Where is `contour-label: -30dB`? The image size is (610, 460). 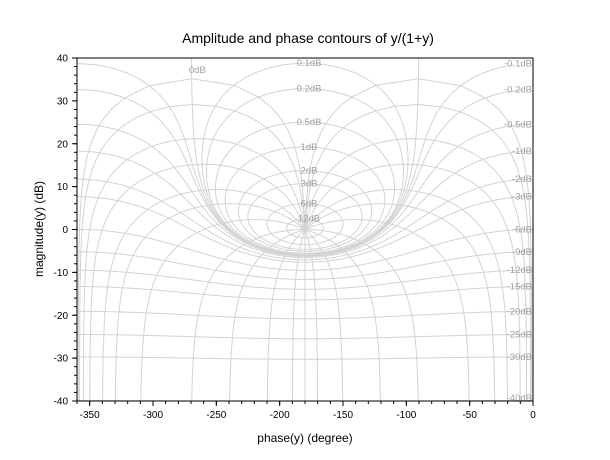 contour-label: -30dB is located at coordinates (519, 357).